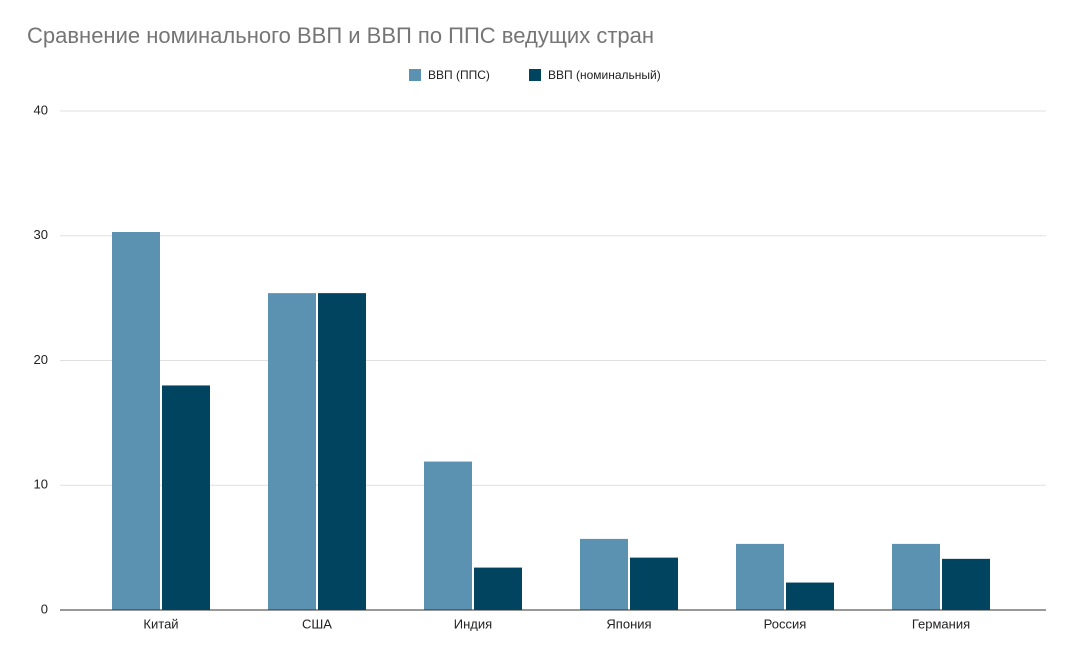  What do you see at coordinates (459, 75) in the screenshot?
I see `legend-label: ВВП (ППС)` at bounding box center [459, 75].